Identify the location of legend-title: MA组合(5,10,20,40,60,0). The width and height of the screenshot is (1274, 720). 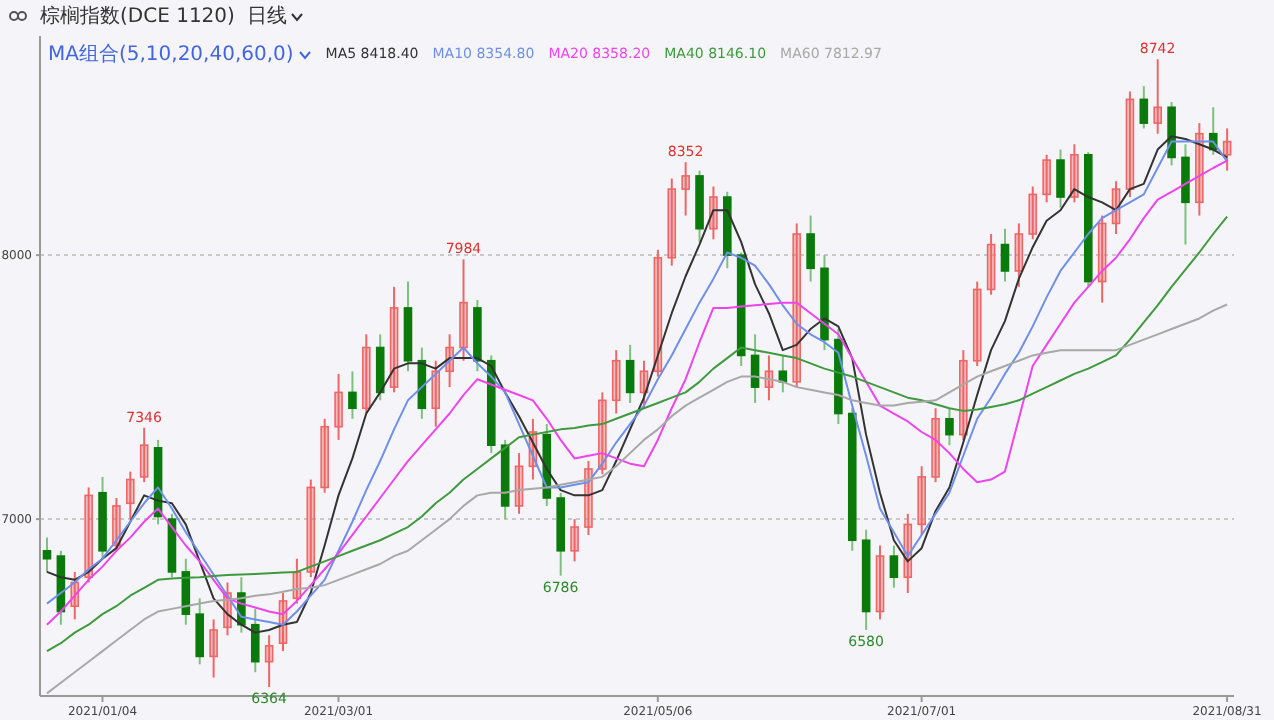
(172, 55).